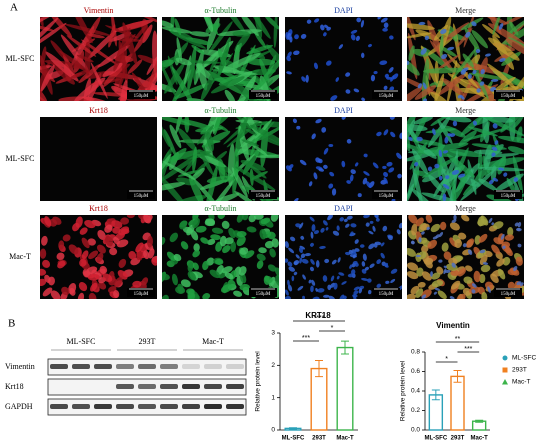 This screenshot has height=448, width=550. Describe the element at coordinates (343, 159) in the screenshot. I see `micrograph: 150μM` at that location.